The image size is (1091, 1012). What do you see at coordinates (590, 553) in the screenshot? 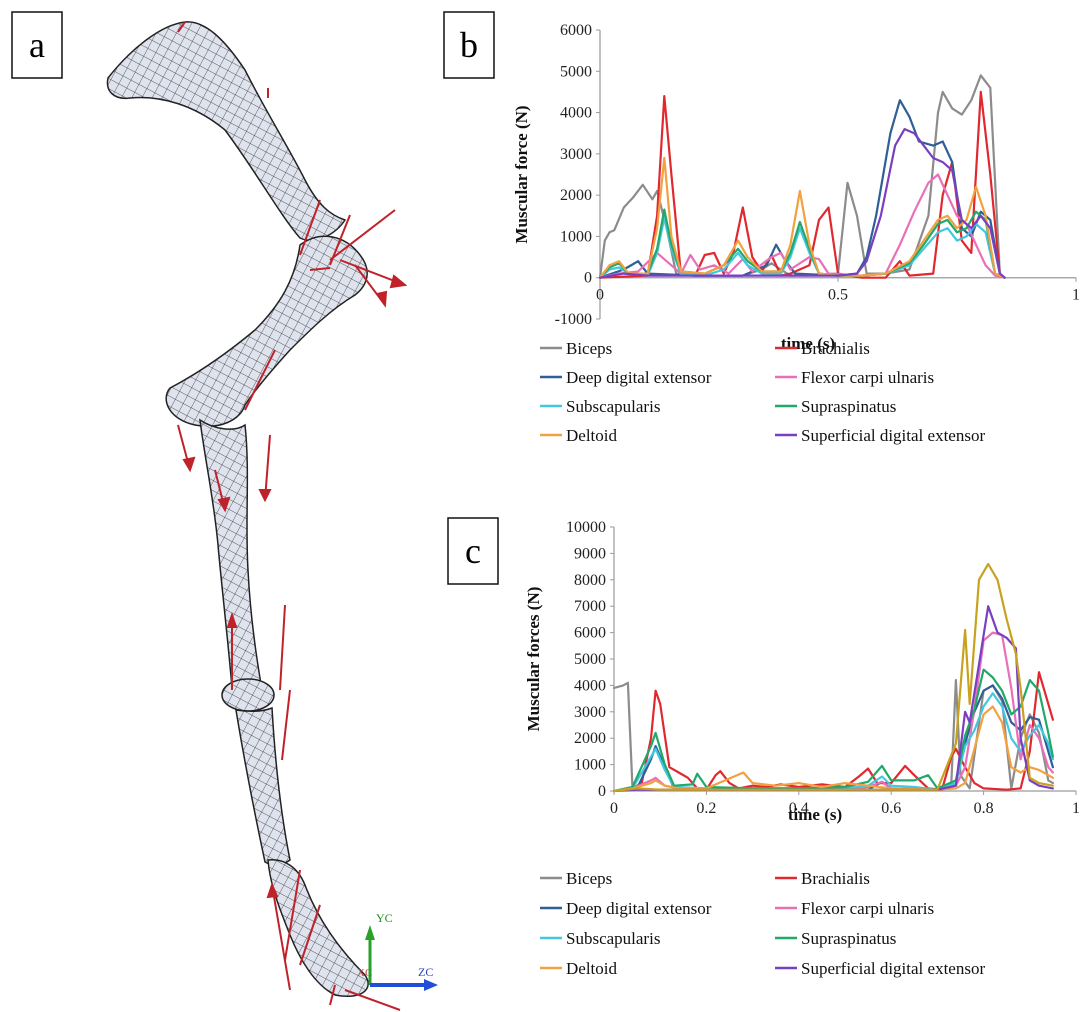
I see `y-tick-label: 9000` at bounding box center [590, 553].